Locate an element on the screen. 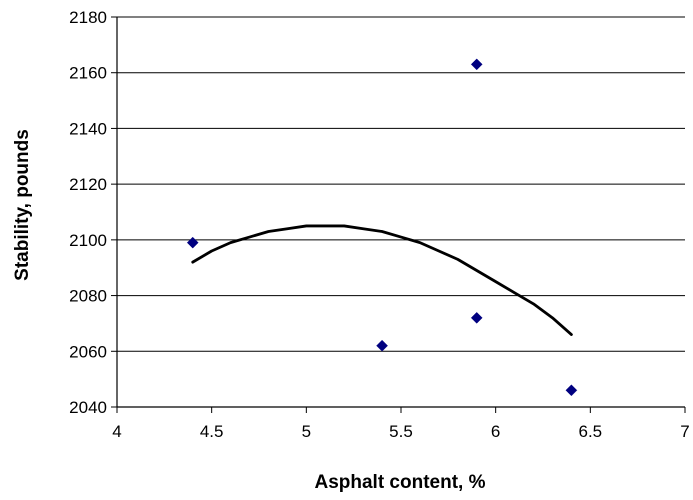 The height and width of the screenshot is (500, 693). x-tick-label: 6 is located at coordinates (495, 431).